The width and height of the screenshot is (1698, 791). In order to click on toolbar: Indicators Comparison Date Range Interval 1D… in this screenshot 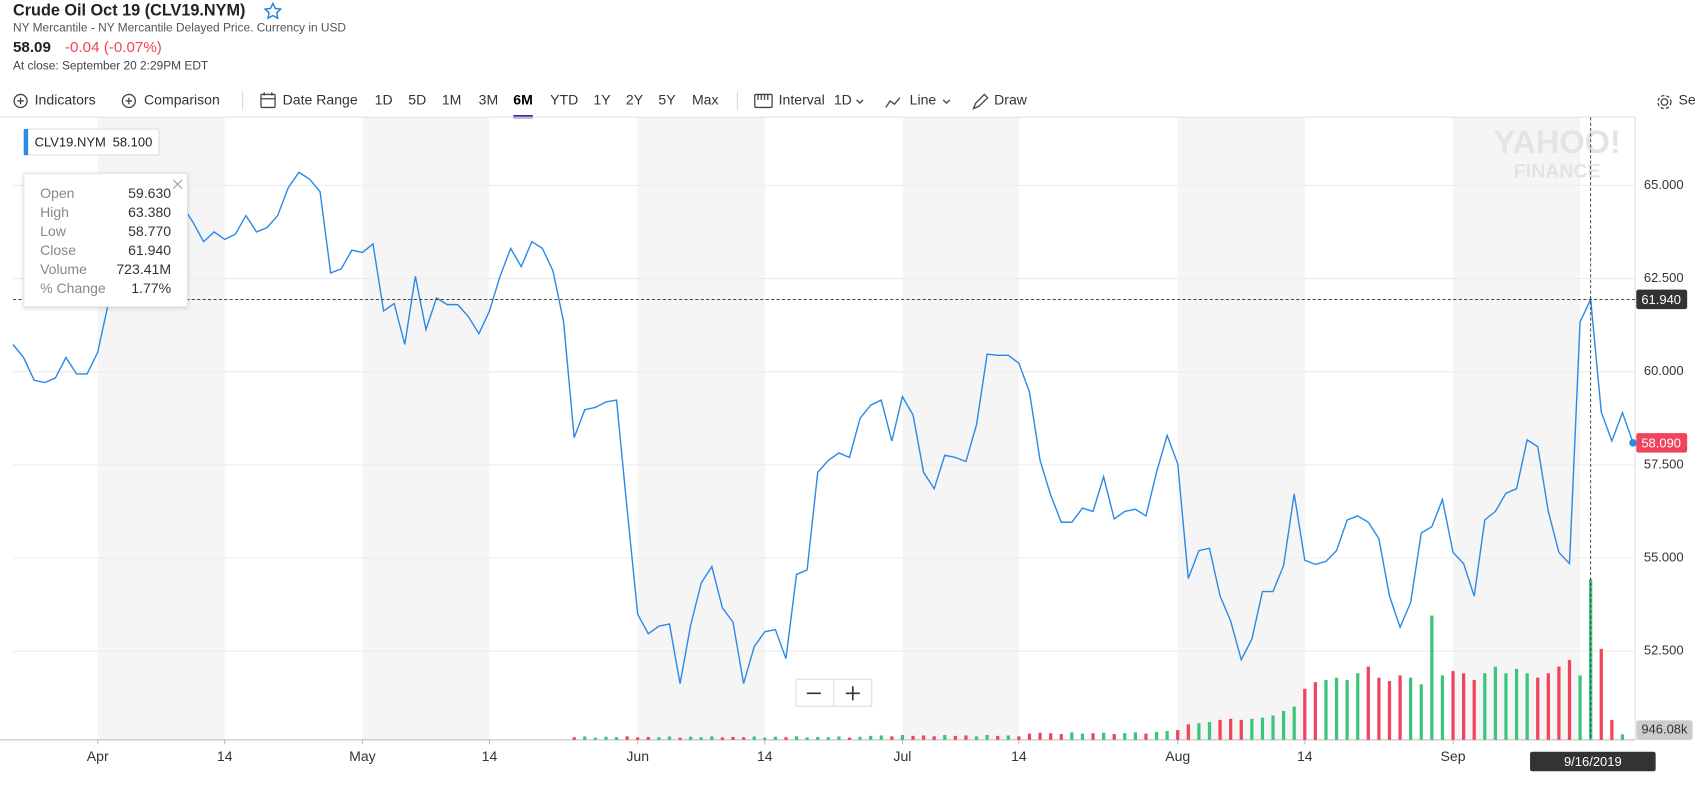, I will do `click(865, 105)`.